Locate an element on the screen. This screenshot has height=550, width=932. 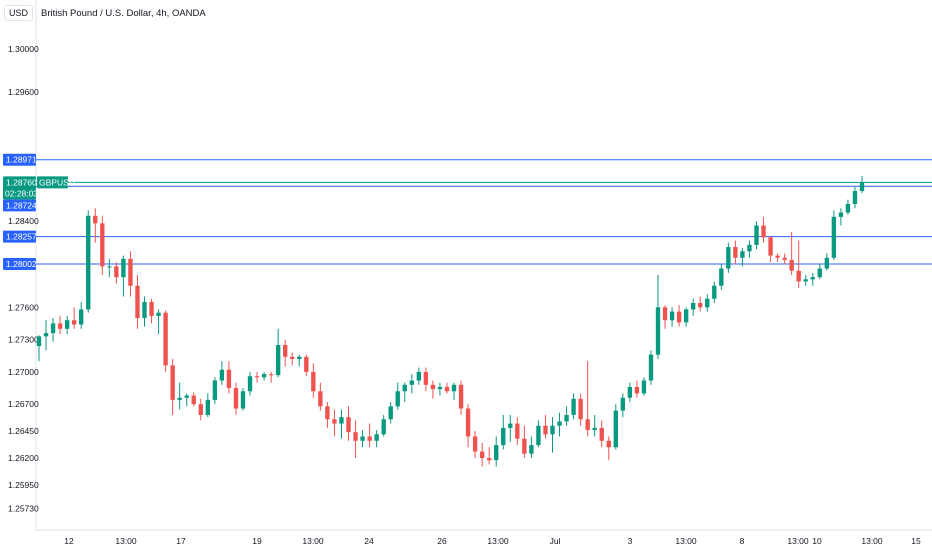
line-price-tag-text: 1.28002 is located at coordinates (21, 264).